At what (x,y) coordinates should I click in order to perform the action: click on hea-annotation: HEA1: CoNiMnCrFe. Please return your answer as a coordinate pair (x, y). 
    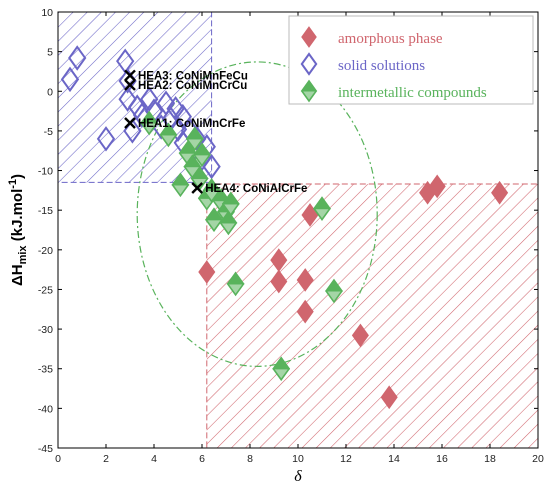
    Looking at the image, I should click on (191, 124).